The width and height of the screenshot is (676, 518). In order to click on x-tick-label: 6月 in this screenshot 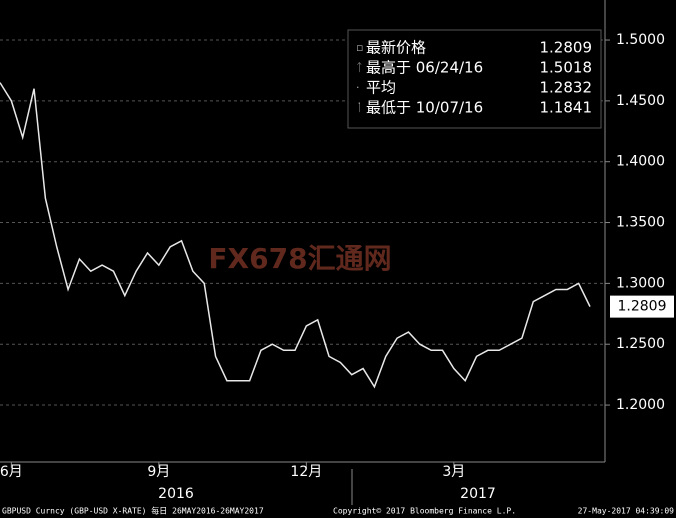, I will do `click(11, 472)`.